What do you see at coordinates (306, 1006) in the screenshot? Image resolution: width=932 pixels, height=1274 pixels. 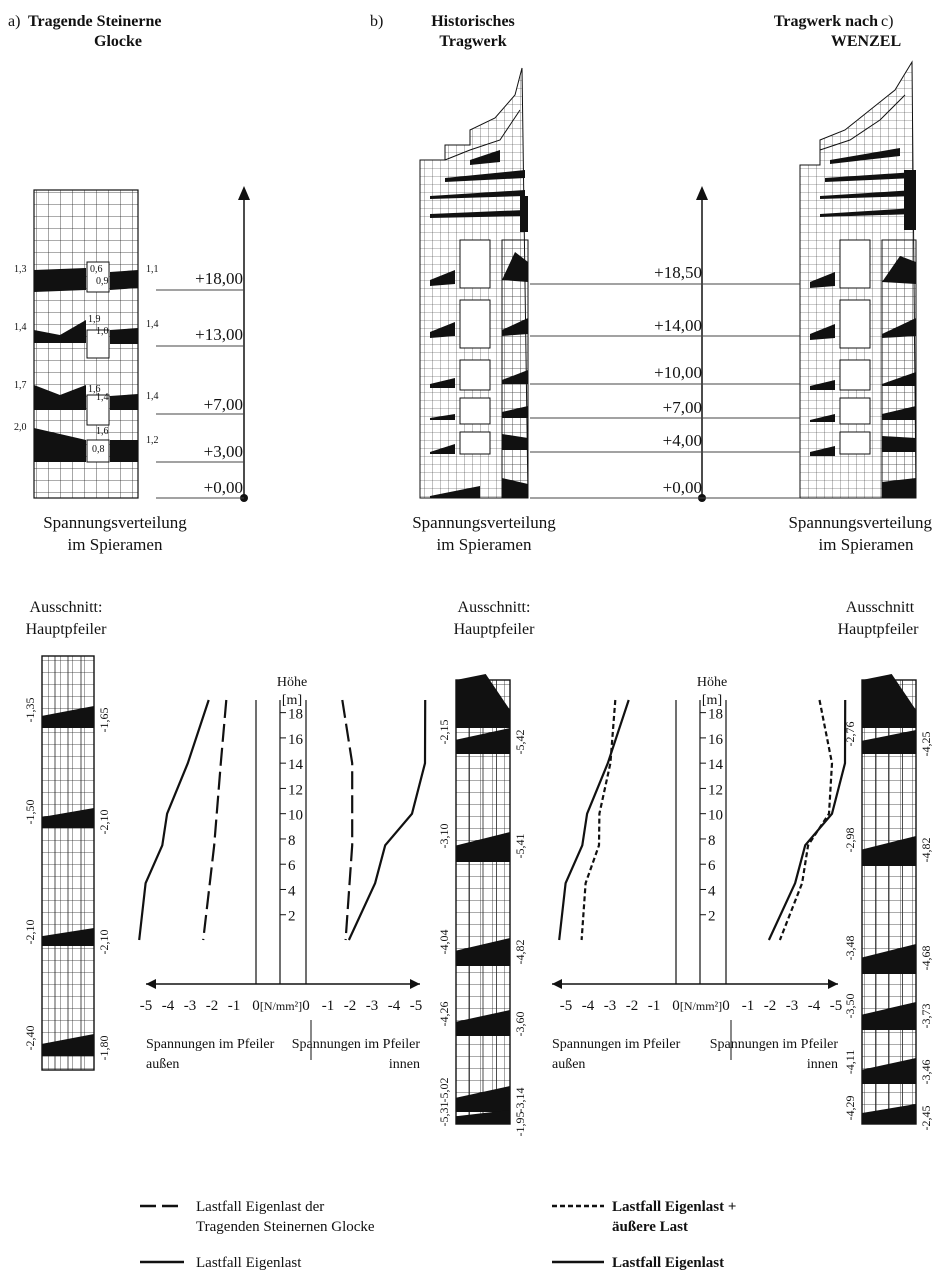 I see `stress-tick-label-inside: 0` at bounding box center [306, 1006].